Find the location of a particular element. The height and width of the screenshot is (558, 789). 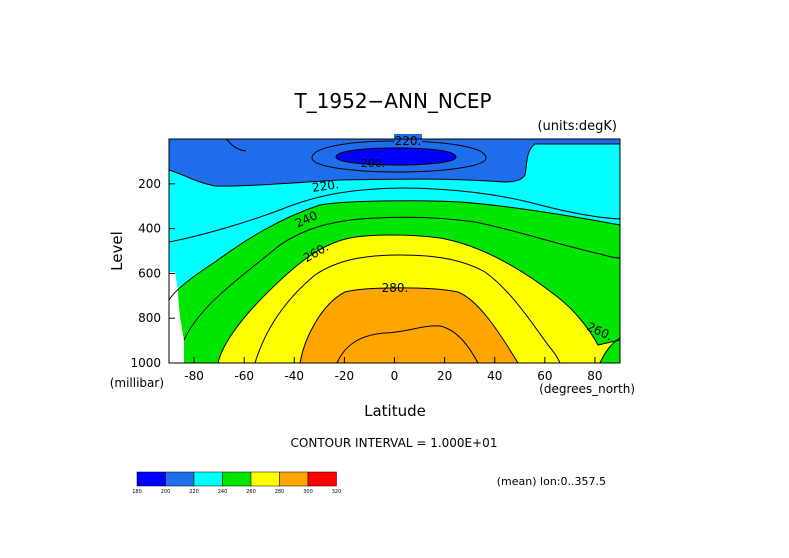

x-axis-title: Latitude is located at coordinates (395, 411).